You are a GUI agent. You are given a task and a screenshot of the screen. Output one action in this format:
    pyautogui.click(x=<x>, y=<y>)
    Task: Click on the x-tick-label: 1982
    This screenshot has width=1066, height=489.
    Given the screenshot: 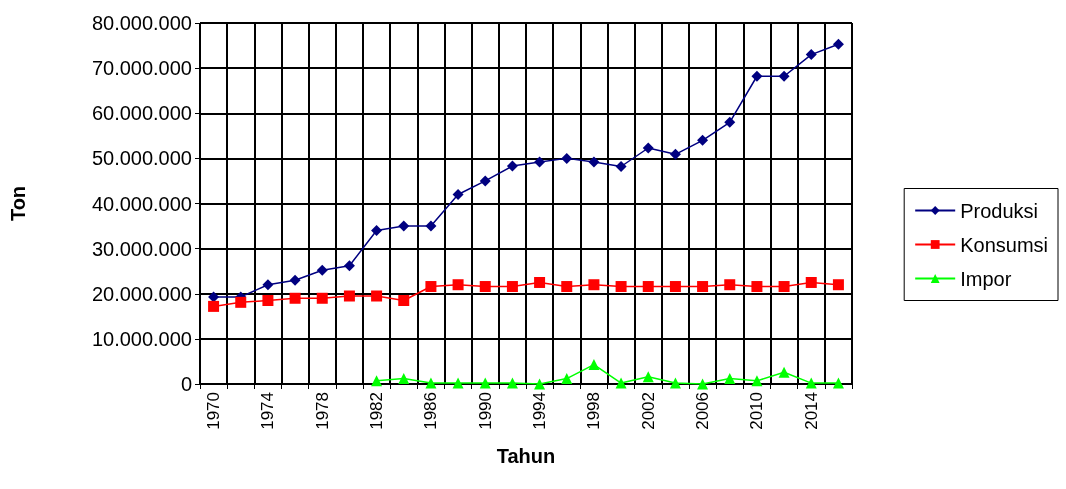 What is the action you would take?
    pyautogui.click(x=377, y=411)
    